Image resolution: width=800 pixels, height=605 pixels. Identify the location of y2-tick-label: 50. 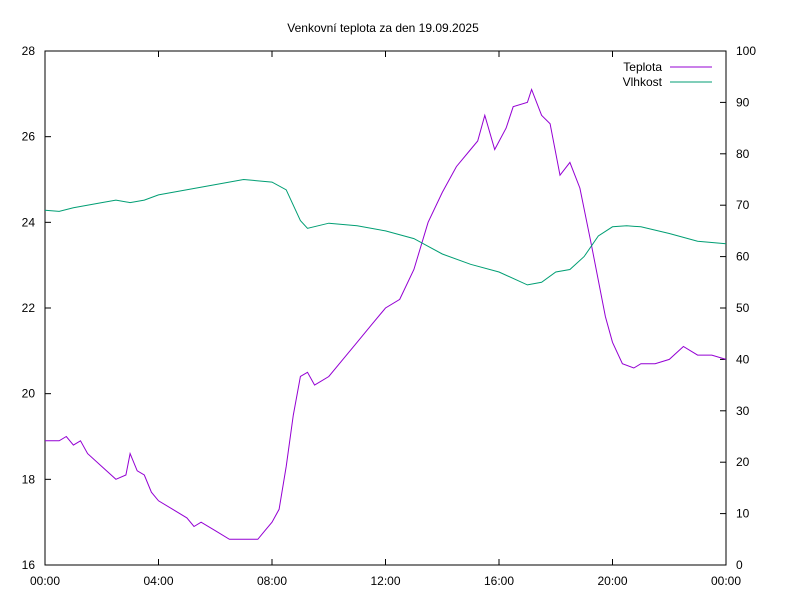
(743, 308).